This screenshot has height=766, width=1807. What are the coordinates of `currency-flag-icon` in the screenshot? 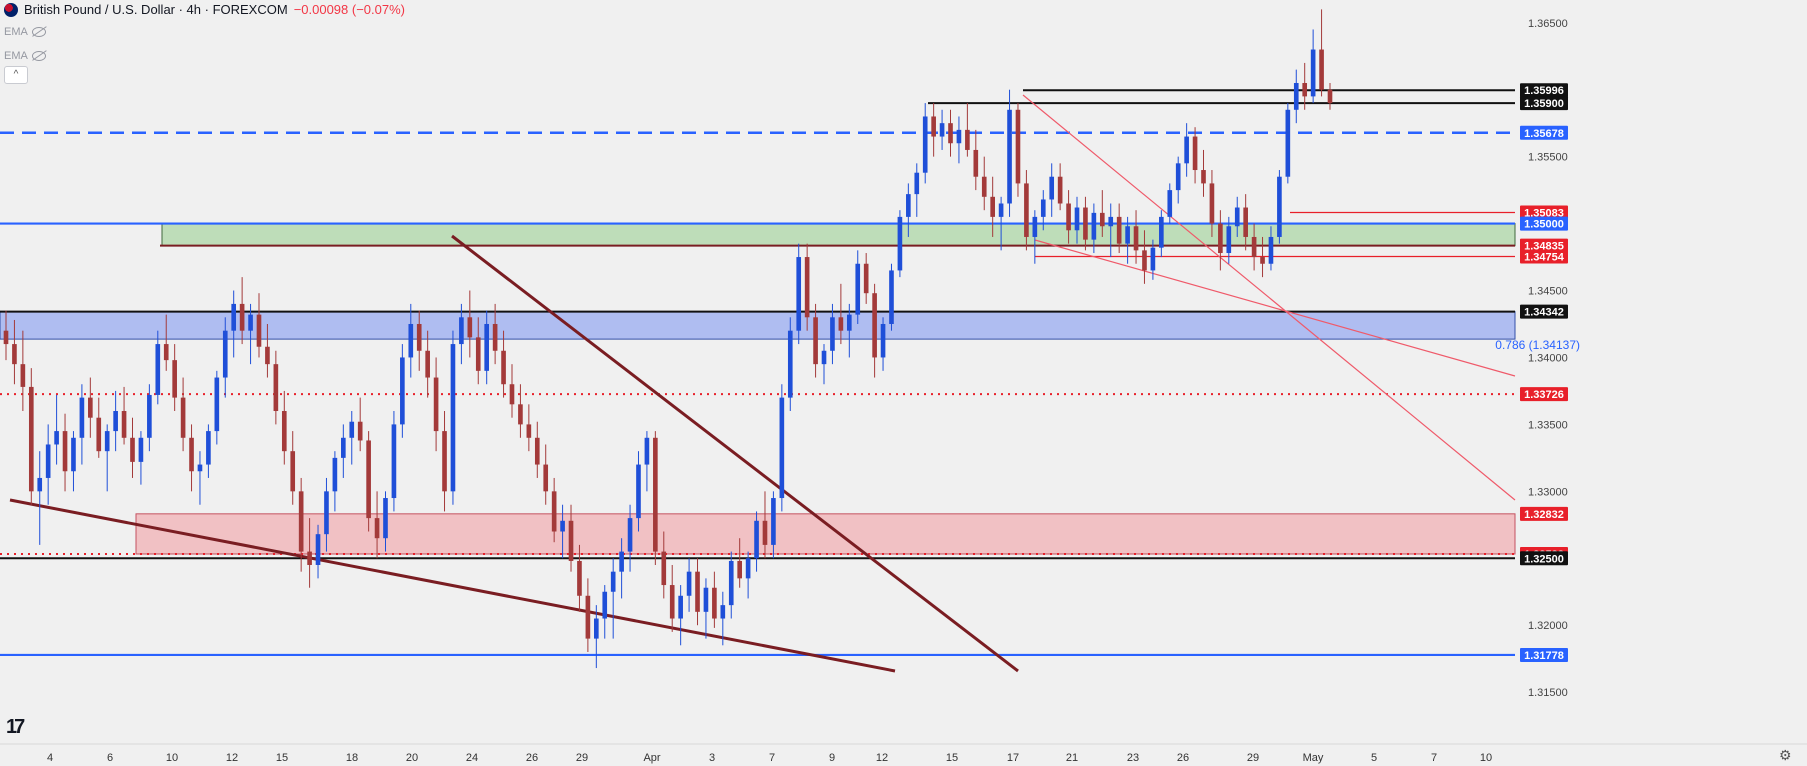 It's located at (11, 9).